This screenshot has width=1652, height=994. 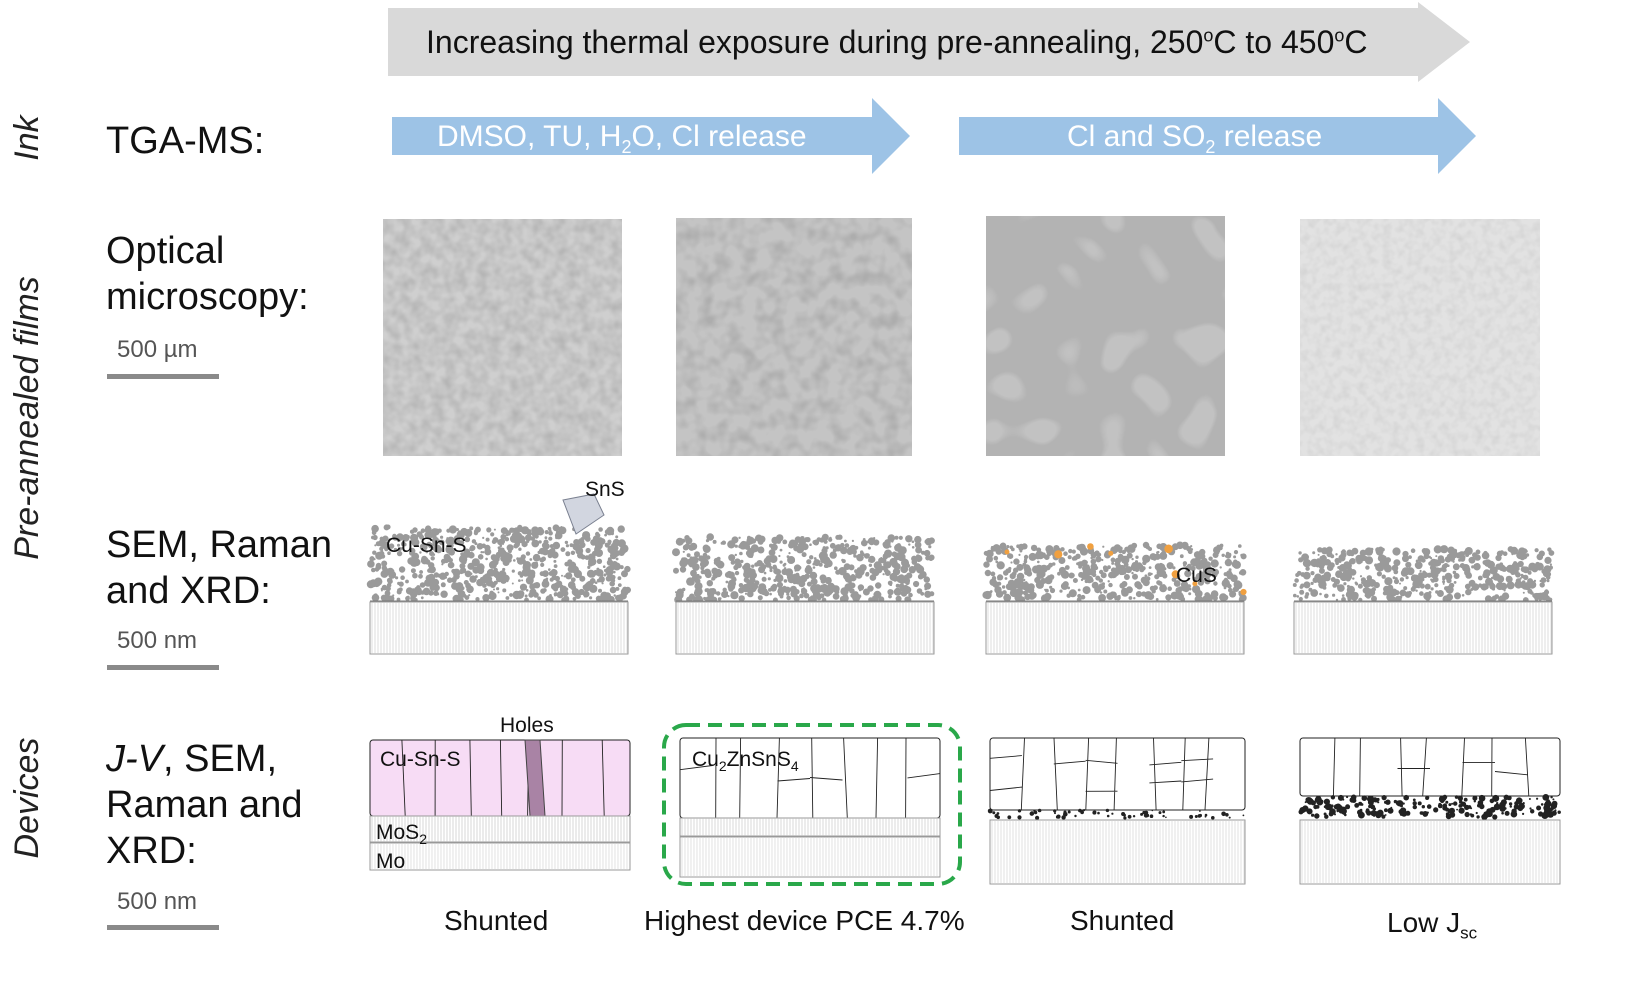 What do you see at coordinates (1195, 138) in the screenshot?
I see `tga-arrow2-text: Cl and SO2 release` at bounding box center [1195, 138].